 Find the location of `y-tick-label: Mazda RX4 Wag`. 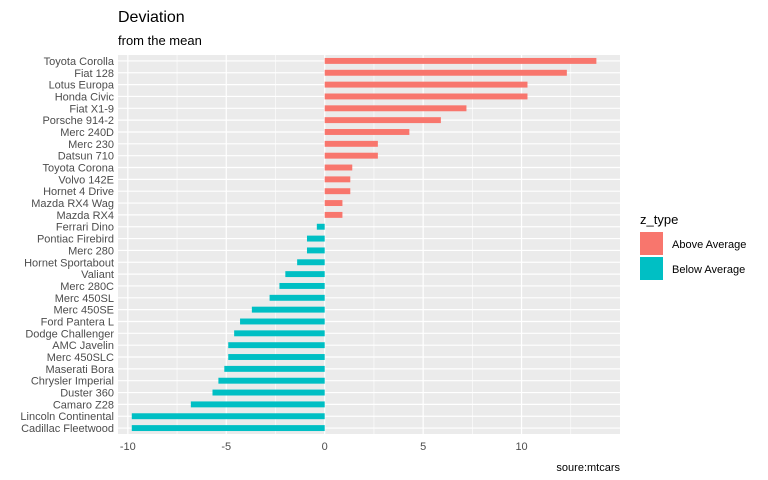

y-tick-label: Mazda RX4 Wag is located at coordinates (72, 204).